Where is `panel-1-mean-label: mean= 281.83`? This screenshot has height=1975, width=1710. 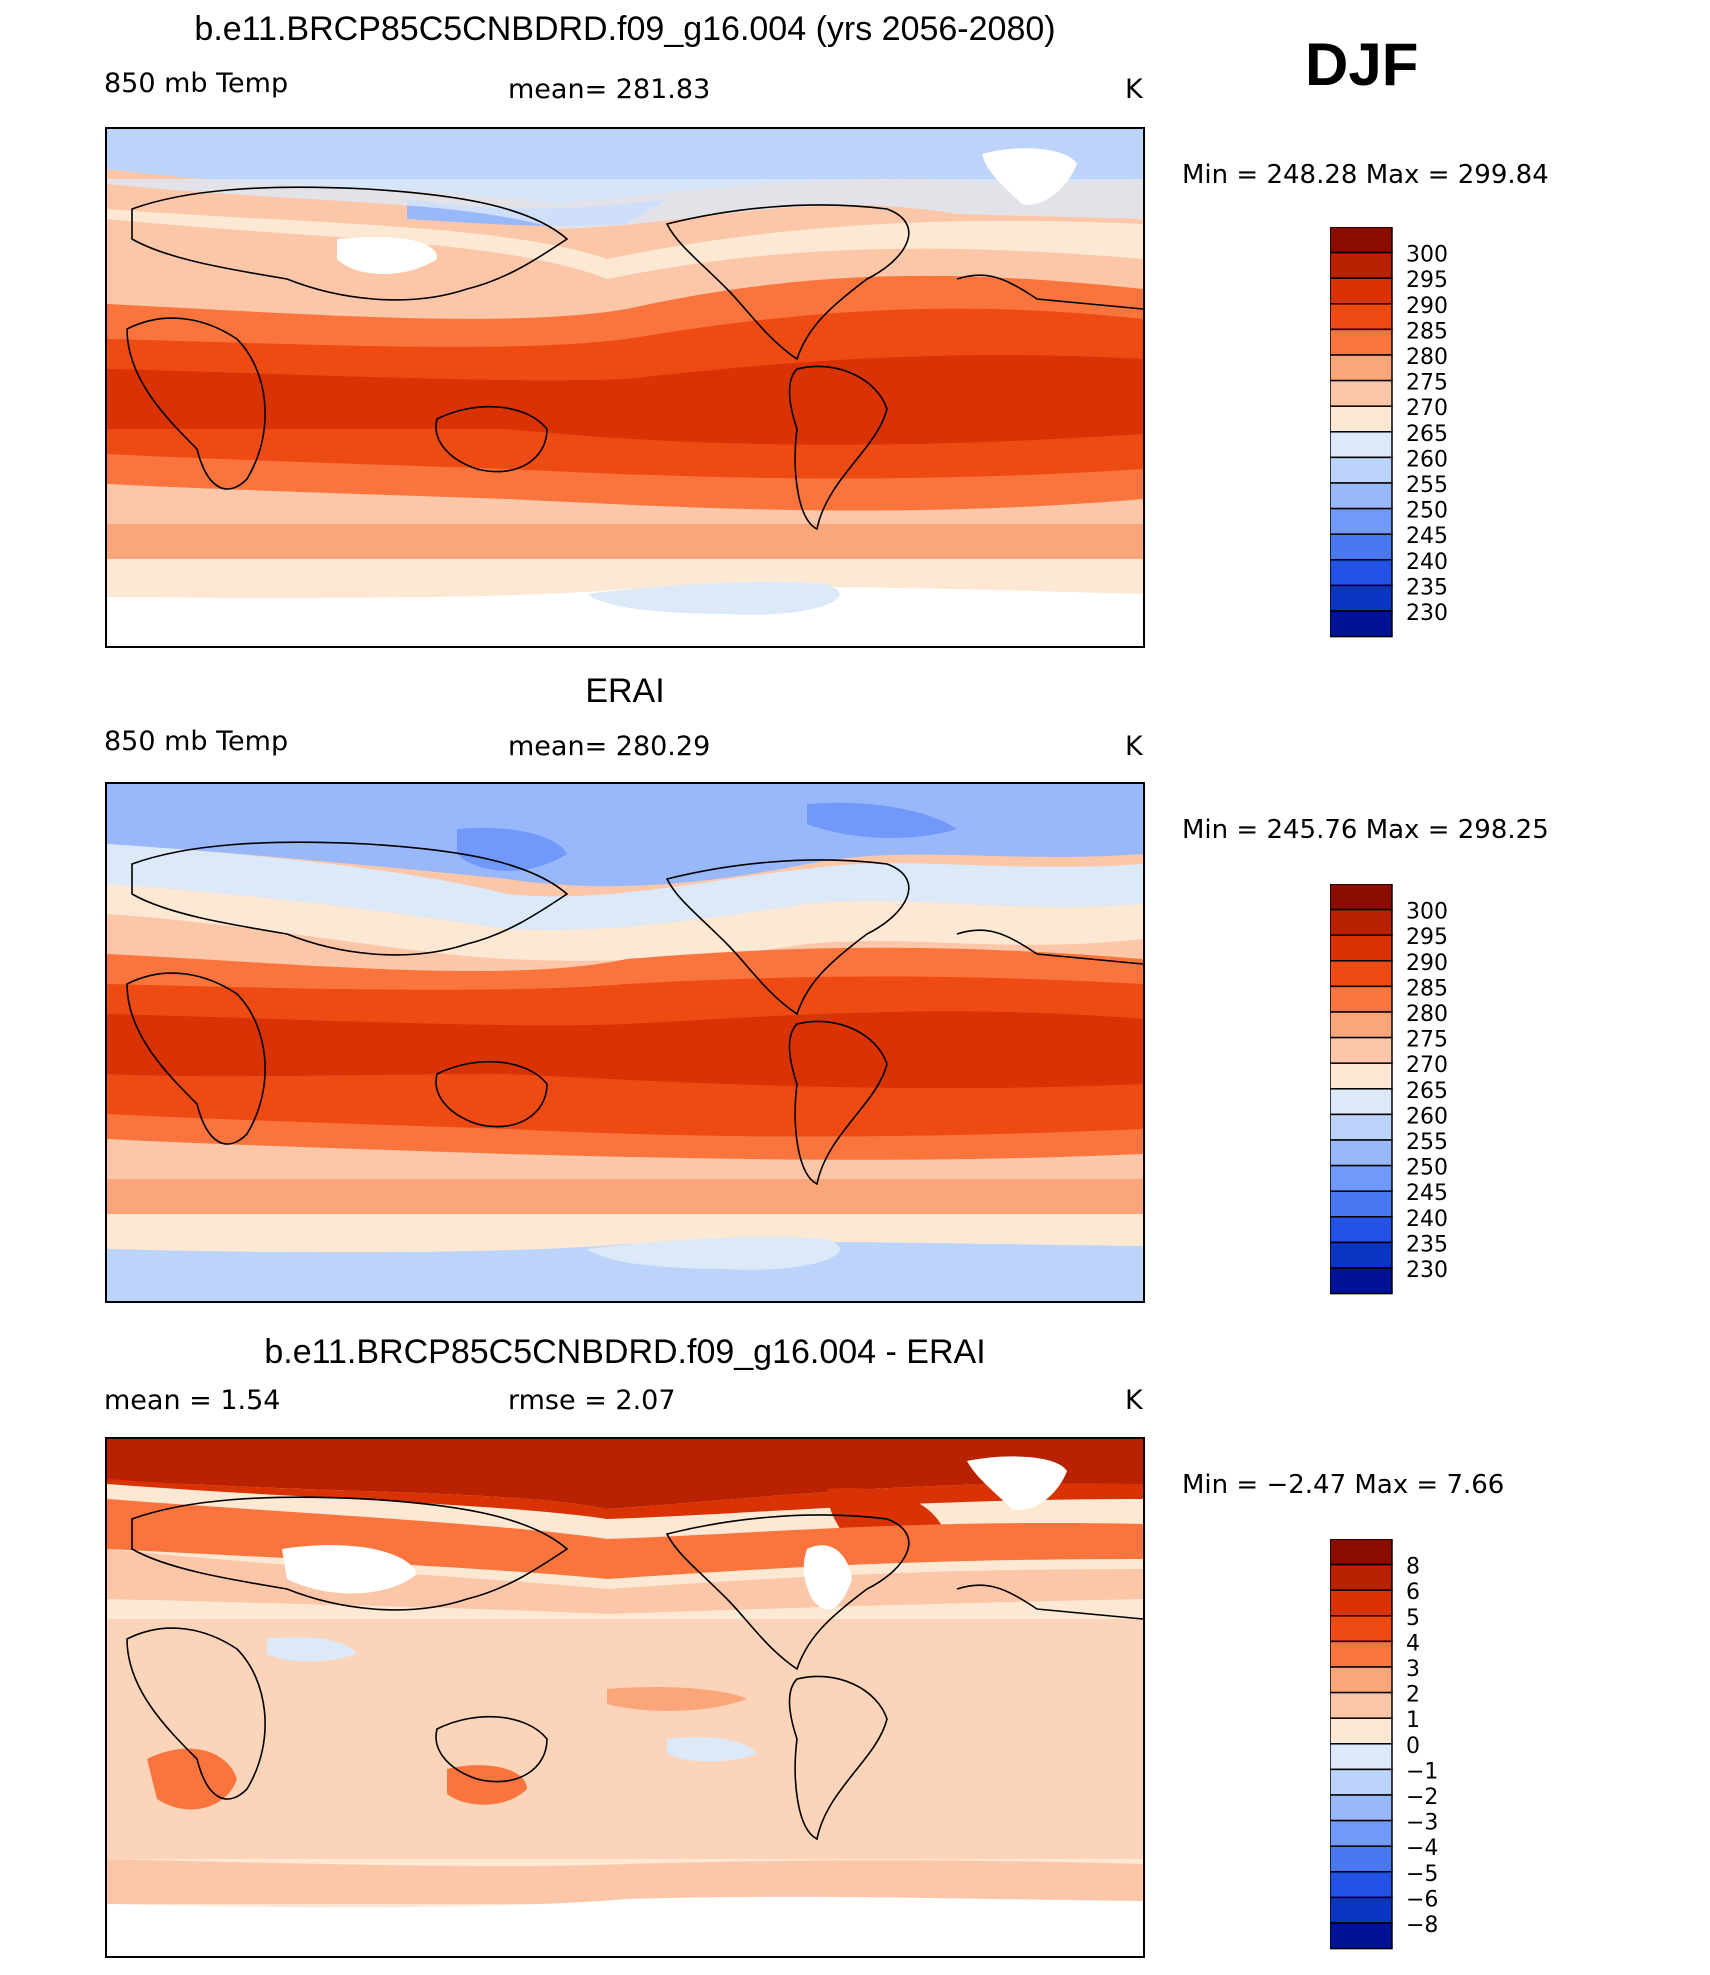 panel-1-mean-label: mean= 281.83 is located at coordinates (609, 89).